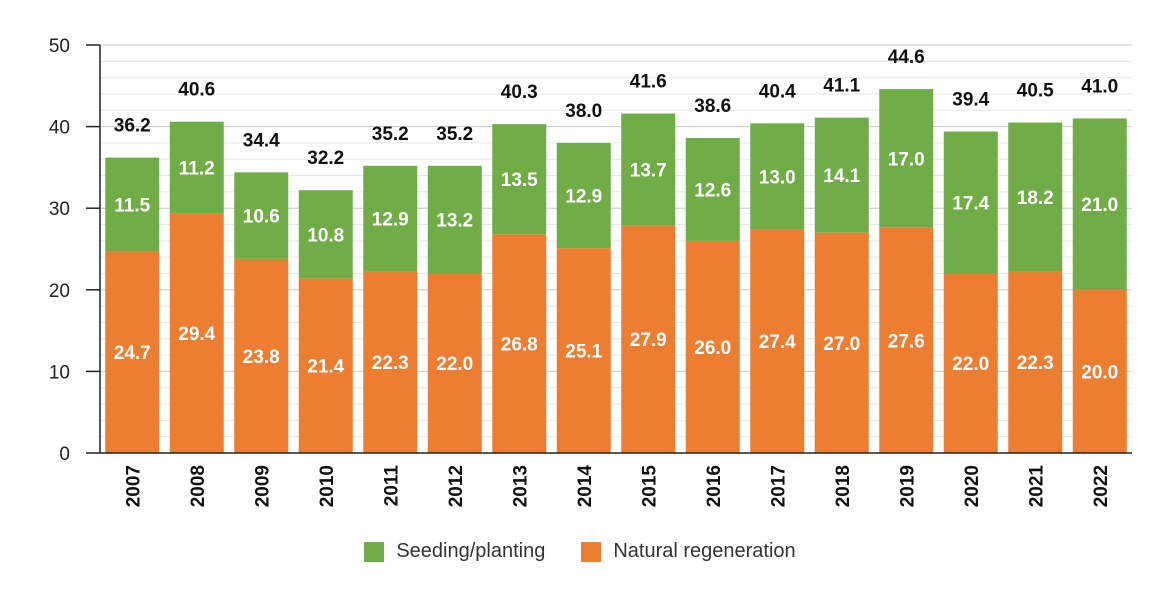 The height and width of the screenshot is (600, 1160). I want to click on y-tick-label: 40, so click(59, 128).